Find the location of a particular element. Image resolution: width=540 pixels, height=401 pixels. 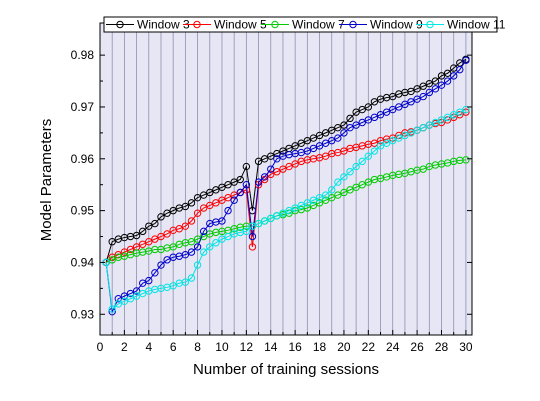

x-tick-label: 6 is located at coordinates (173, 347).